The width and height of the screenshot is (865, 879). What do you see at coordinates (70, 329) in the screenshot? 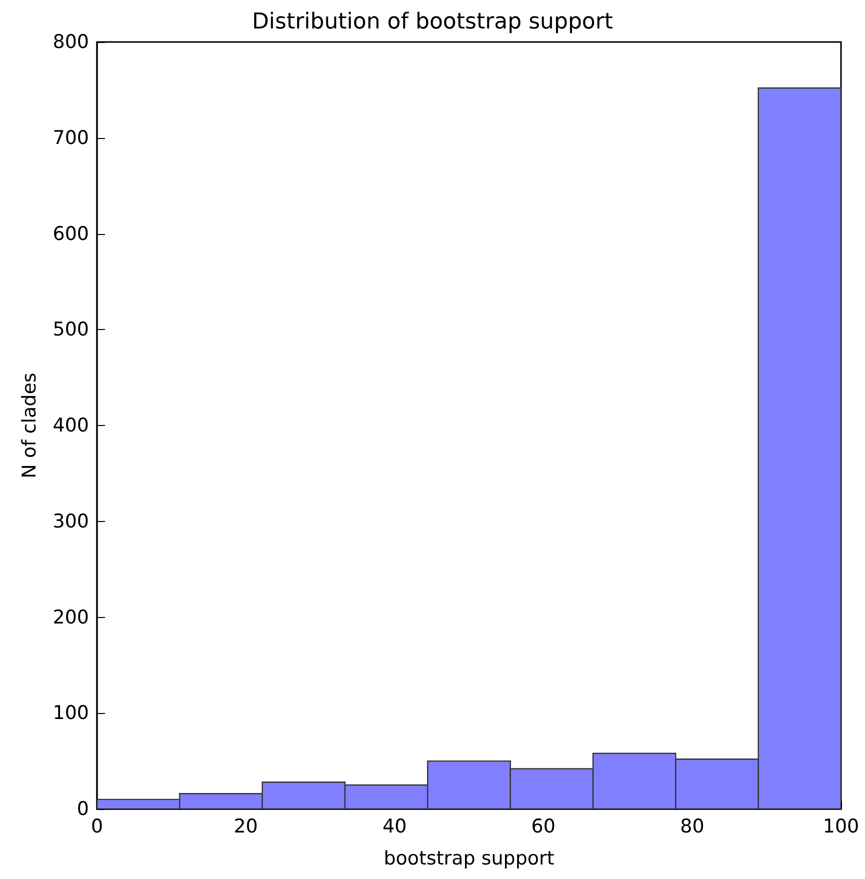
I see `y-tick-label: 500` at bounding box center [70, 329].